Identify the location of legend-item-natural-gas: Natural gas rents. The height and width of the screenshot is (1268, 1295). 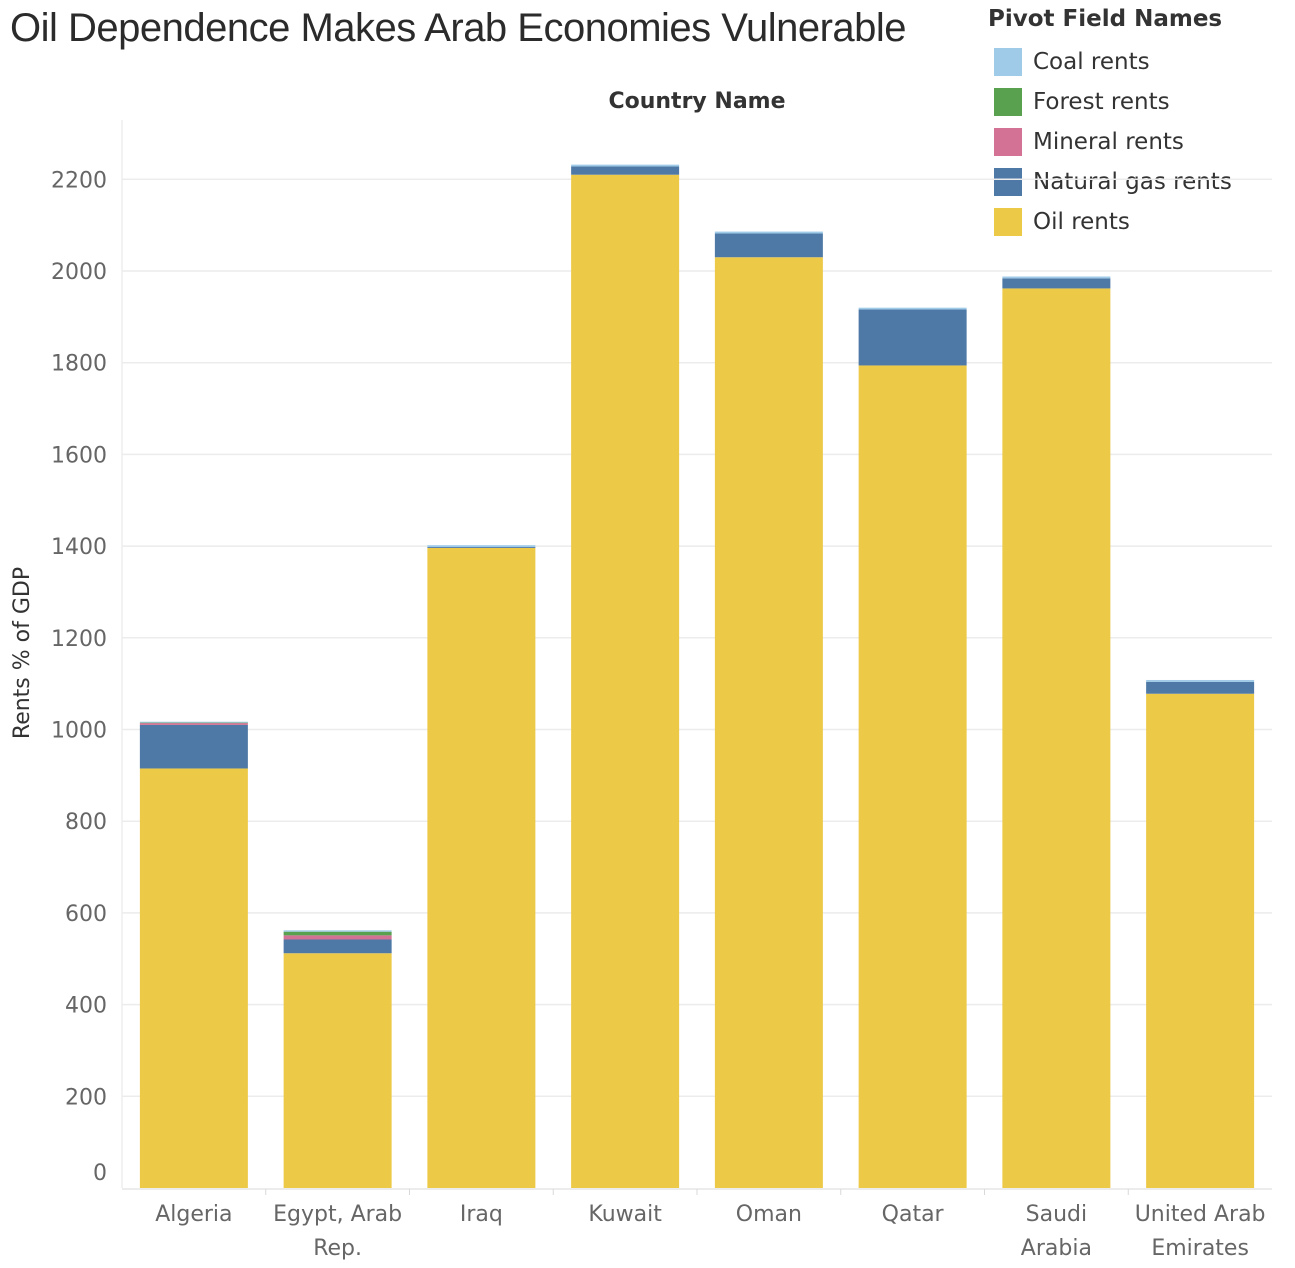
(1110, 182).